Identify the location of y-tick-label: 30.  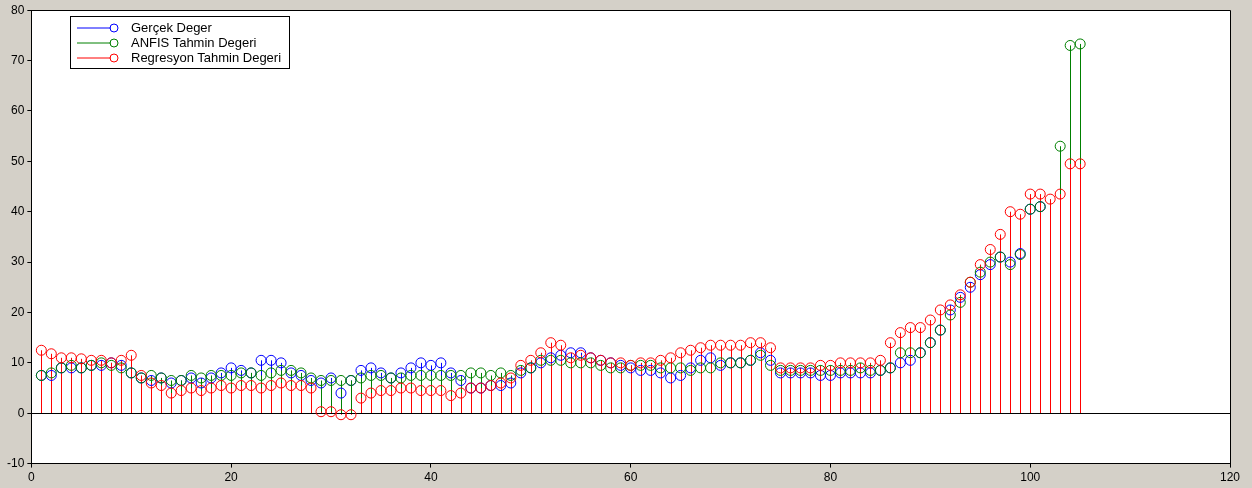
(17, 261).